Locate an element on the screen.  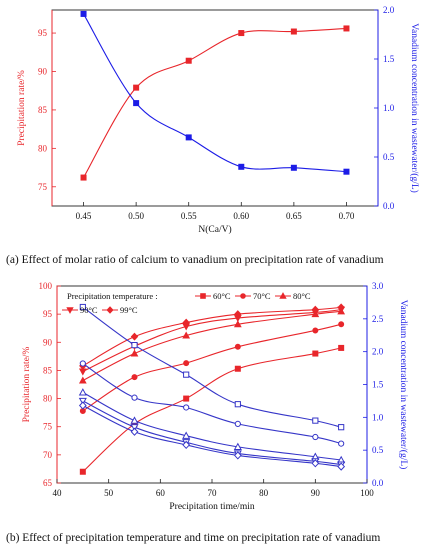
chart1-x-tick-label: 90 is located at coordinates (316, 493).